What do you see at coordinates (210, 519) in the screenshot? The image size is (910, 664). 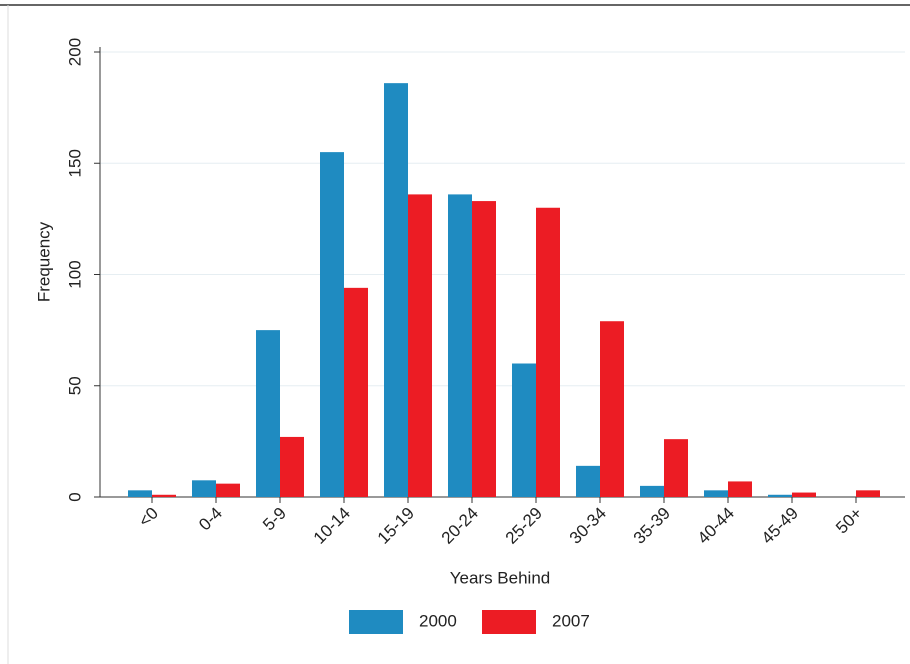 I see `x-tick-label: 0-4` at bounding box center [210, 519].